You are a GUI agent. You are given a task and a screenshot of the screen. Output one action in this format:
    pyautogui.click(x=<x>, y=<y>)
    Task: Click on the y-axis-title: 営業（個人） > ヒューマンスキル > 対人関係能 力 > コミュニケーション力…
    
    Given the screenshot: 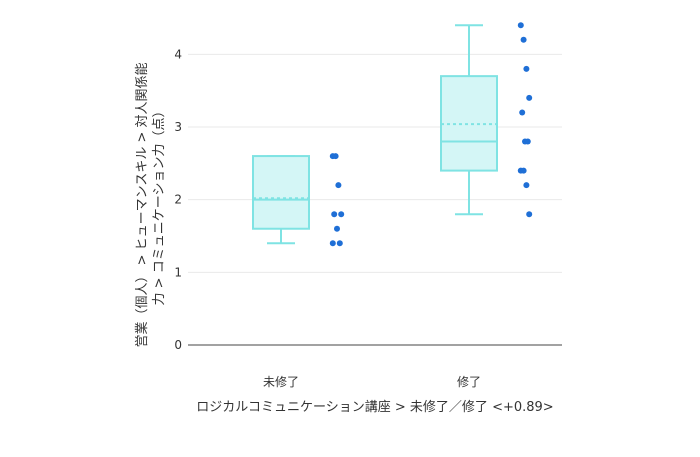 What is the action you would take?
    pyautogui.click(x=150, y=204)
    